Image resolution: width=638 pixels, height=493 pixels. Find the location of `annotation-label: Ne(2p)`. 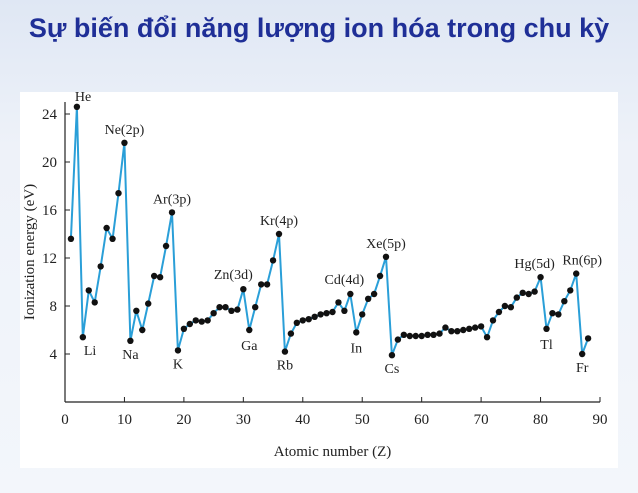

annotation-label: Ne(2p) is located at coordinates (125, 130).